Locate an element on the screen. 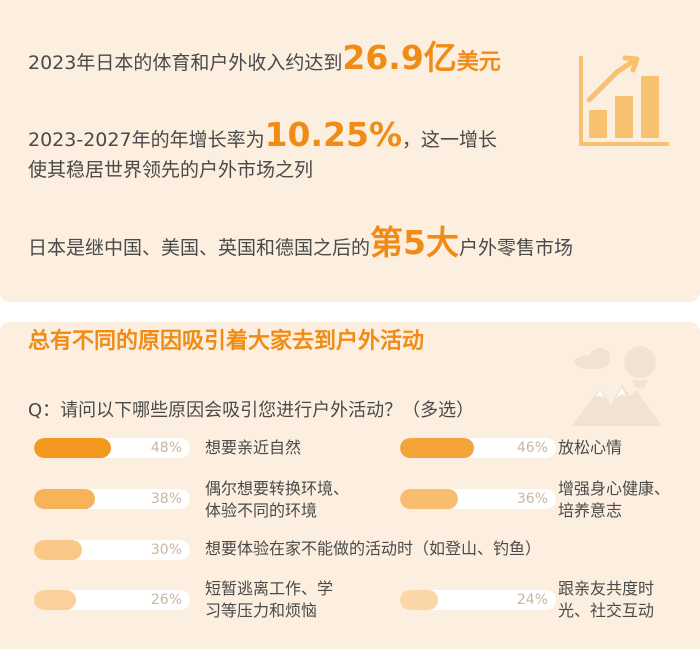 The width and height of the screenshot is (700, 649). bar-category-line: 培养意志 is located at coordinates (590, 510).